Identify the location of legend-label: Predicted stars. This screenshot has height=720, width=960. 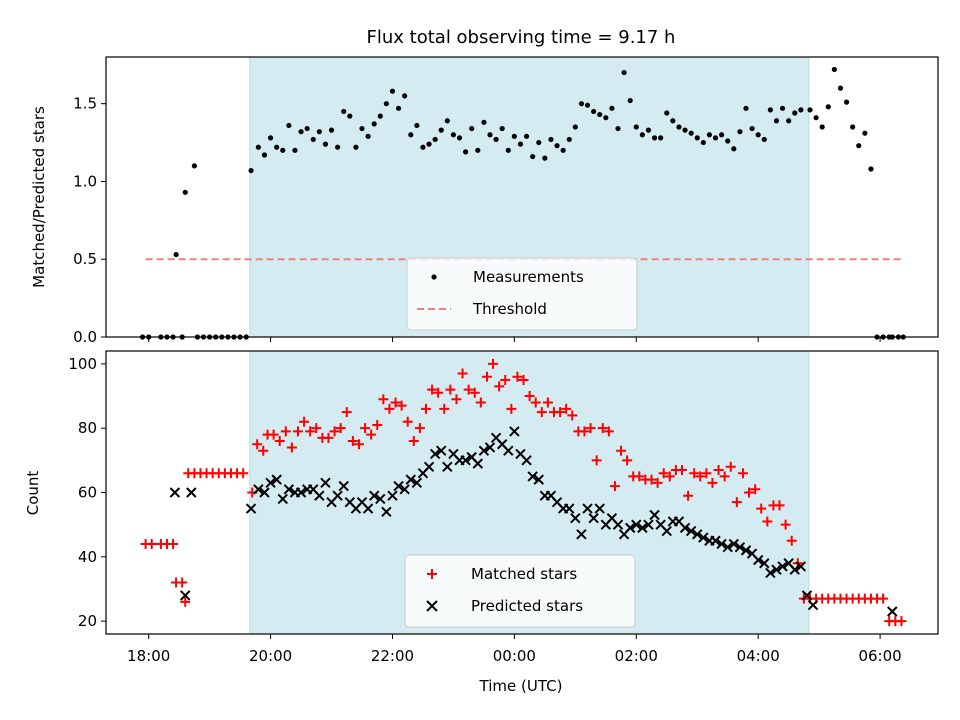
(527, 606).